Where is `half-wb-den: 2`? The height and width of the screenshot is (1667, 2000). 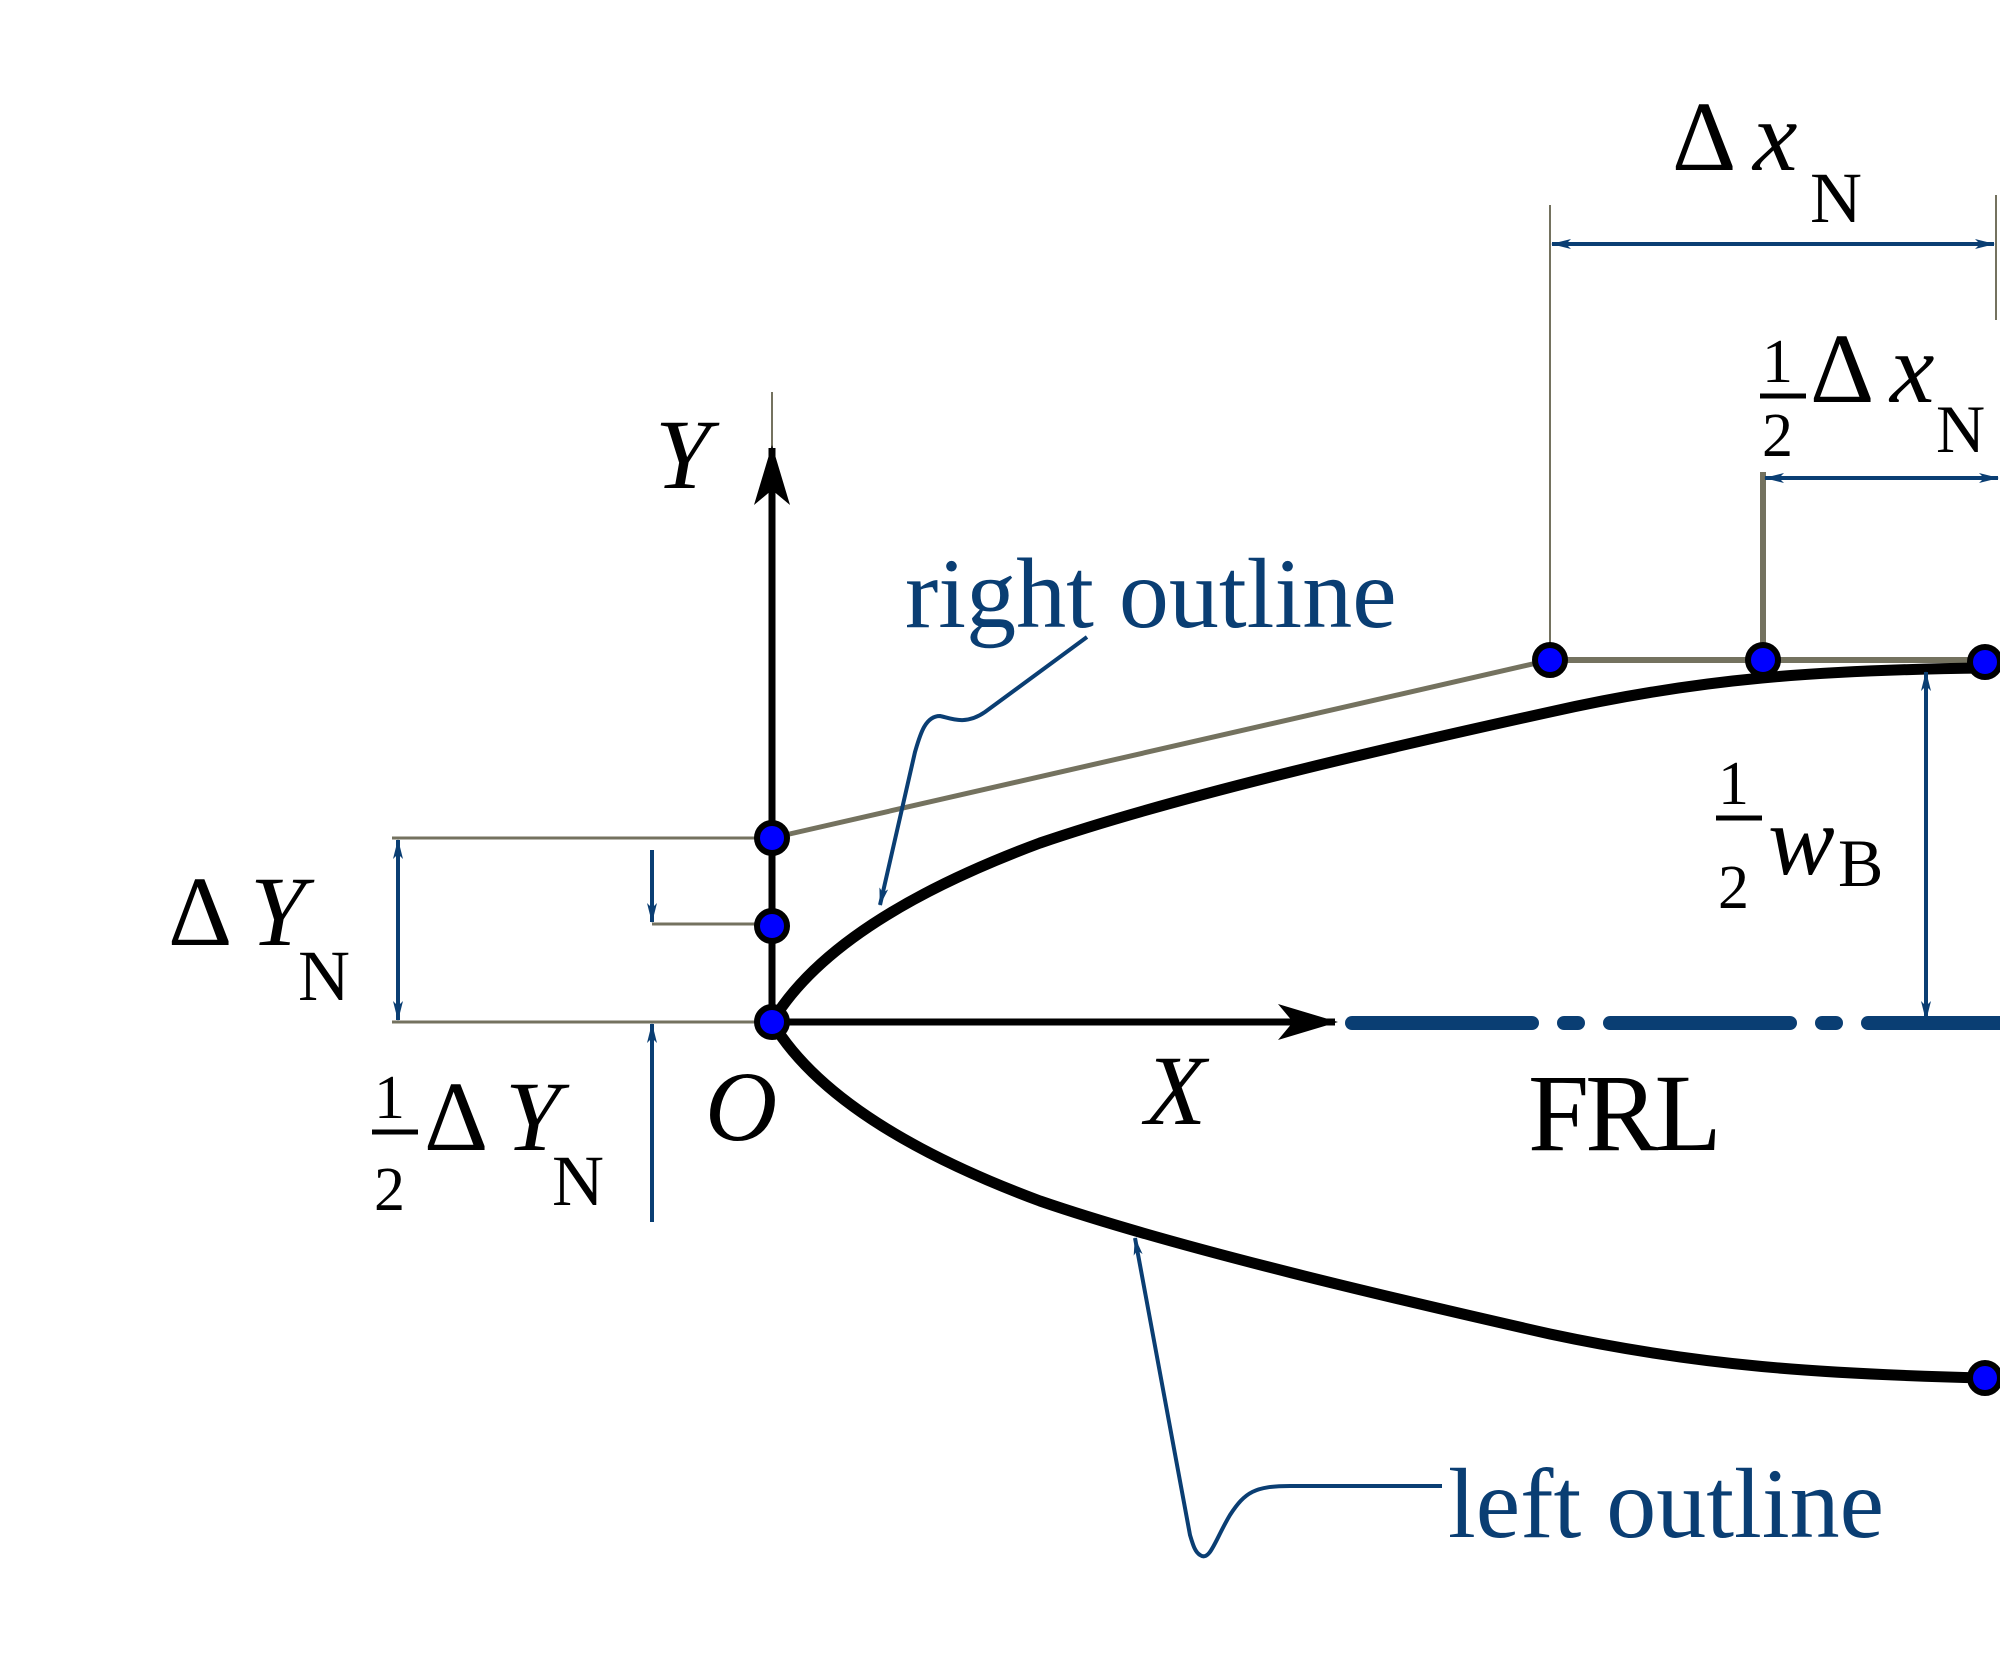 half-wb-den: 2 is located at coordinates (1733, 888).